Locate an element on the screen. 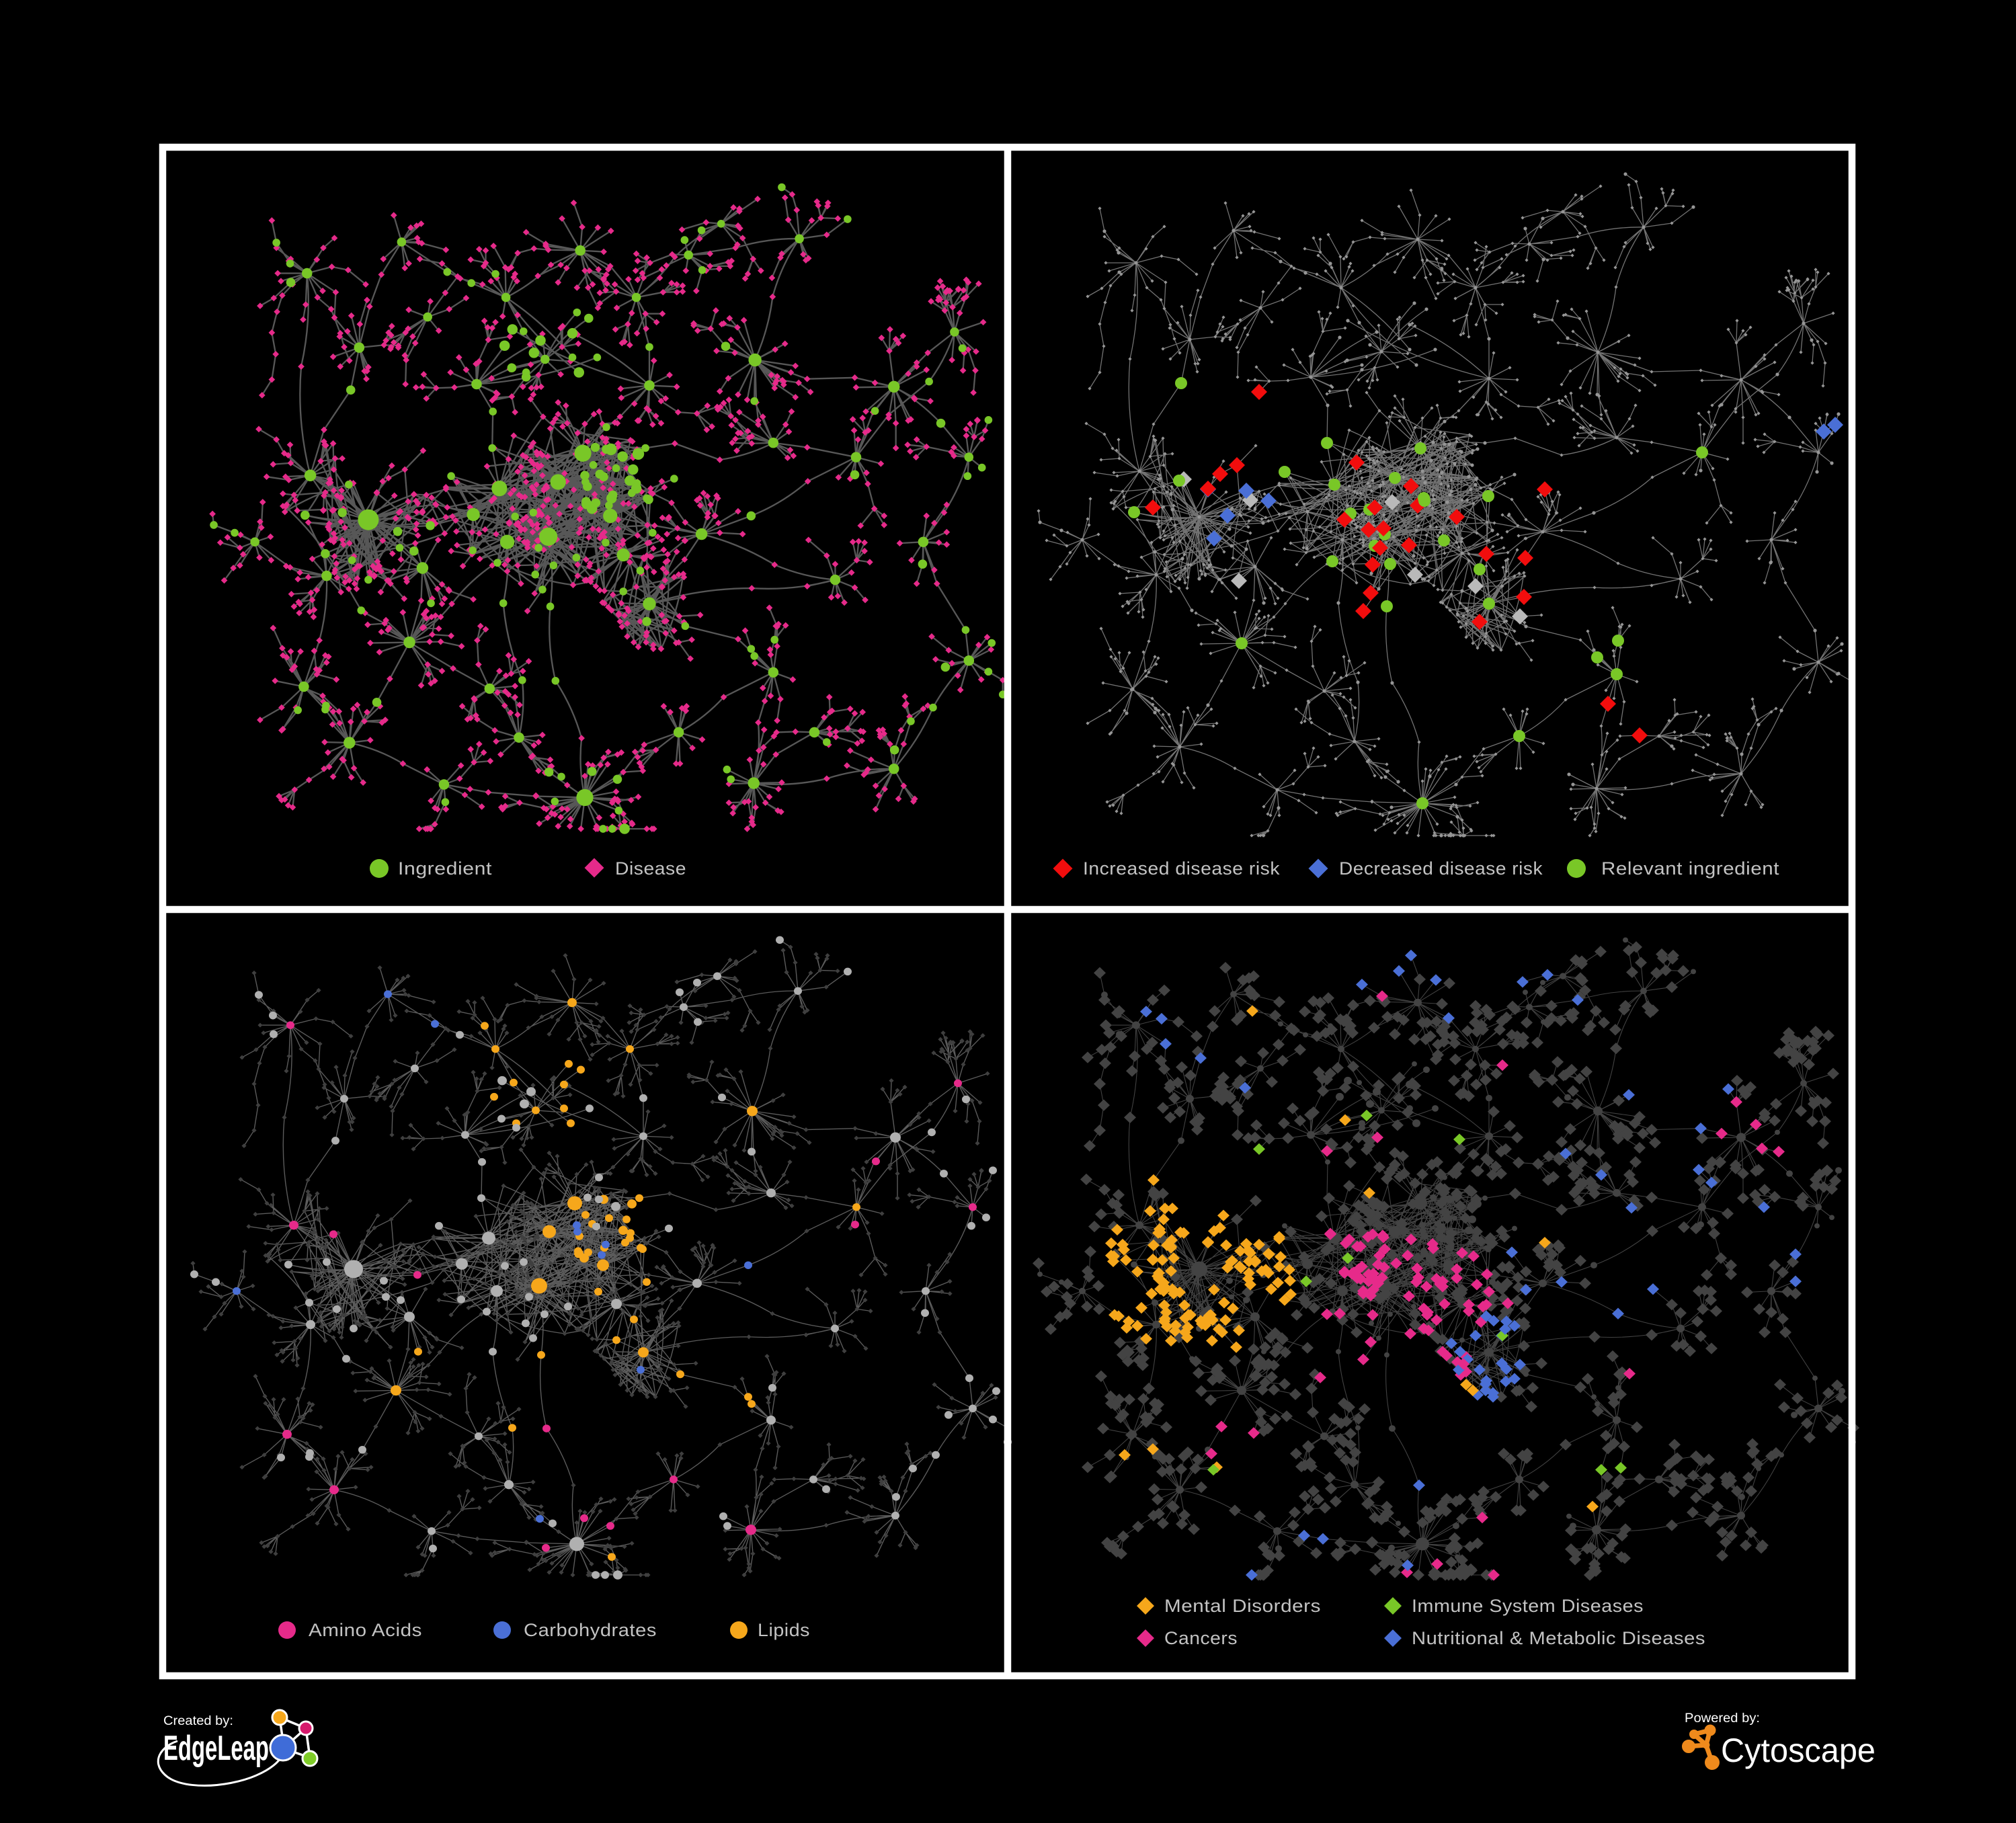  svg-text:Nutritional & Metabolic Diseas: Nutritional & Metabolic Diseases is located at coordinates (1558, 1638).